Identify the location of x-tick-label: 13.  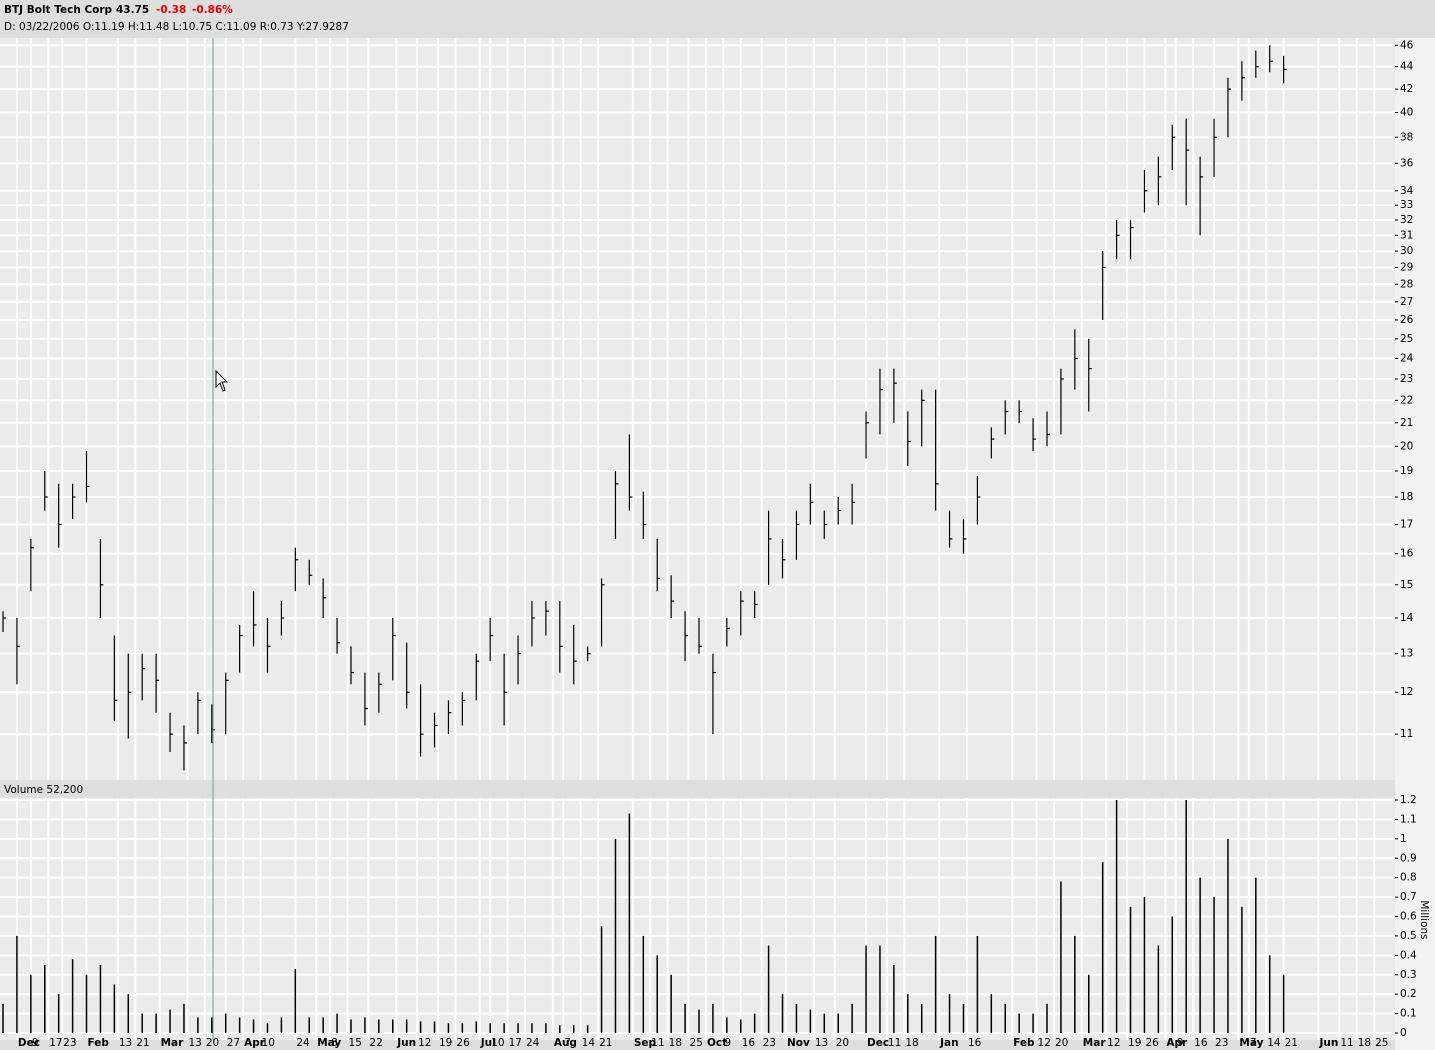
(821, 1043).